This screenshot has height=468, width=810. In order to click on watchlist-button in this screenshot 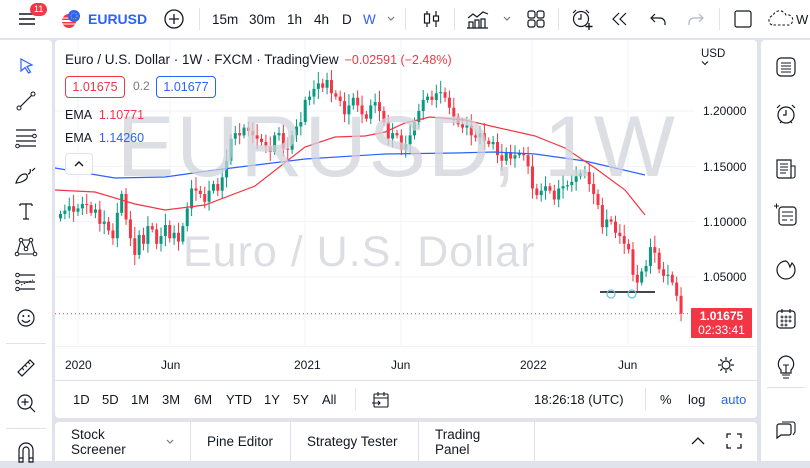, I will do `click(786, 67)`.